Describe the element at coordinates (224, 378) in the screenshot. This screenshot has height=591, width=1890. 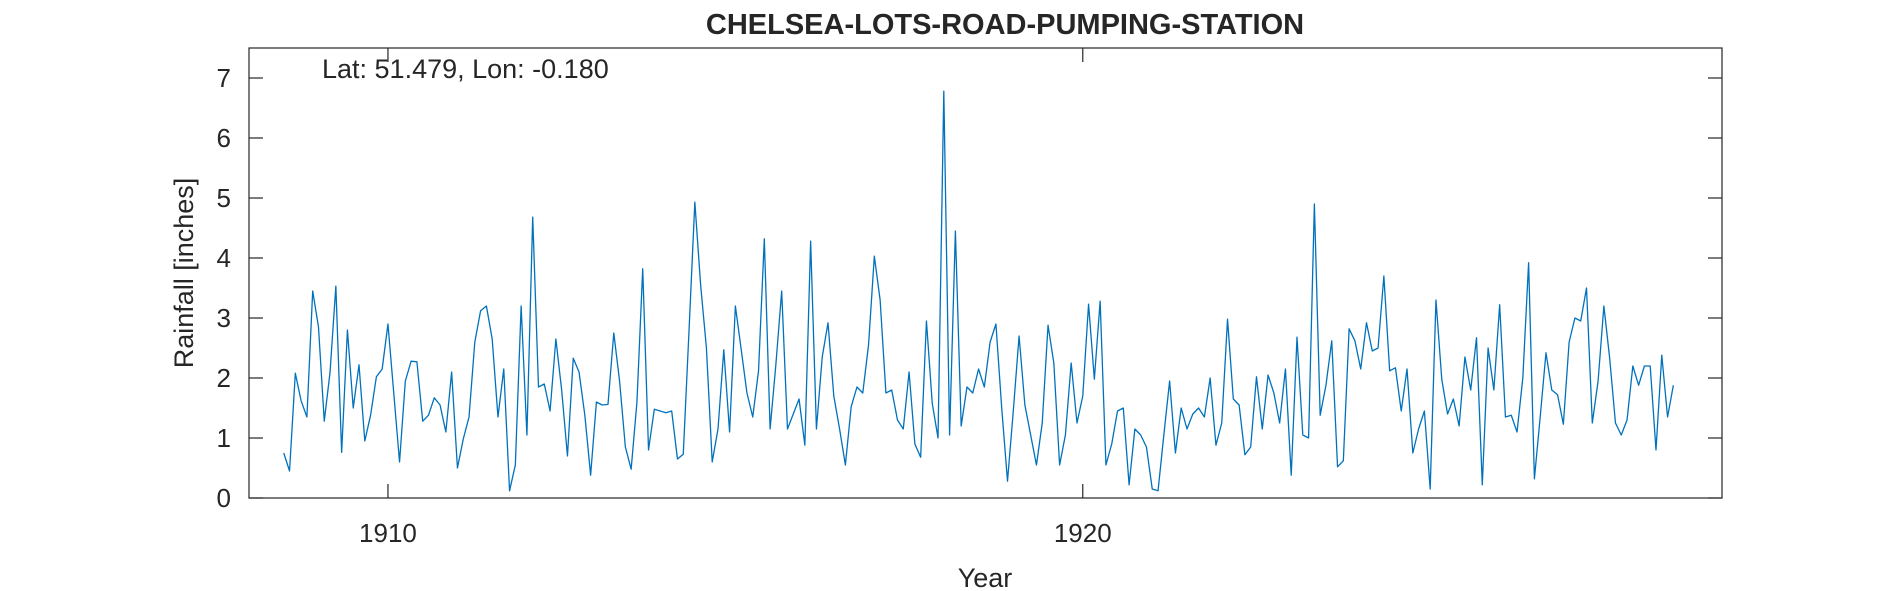
I see `y-tick-label: 2` at that location.